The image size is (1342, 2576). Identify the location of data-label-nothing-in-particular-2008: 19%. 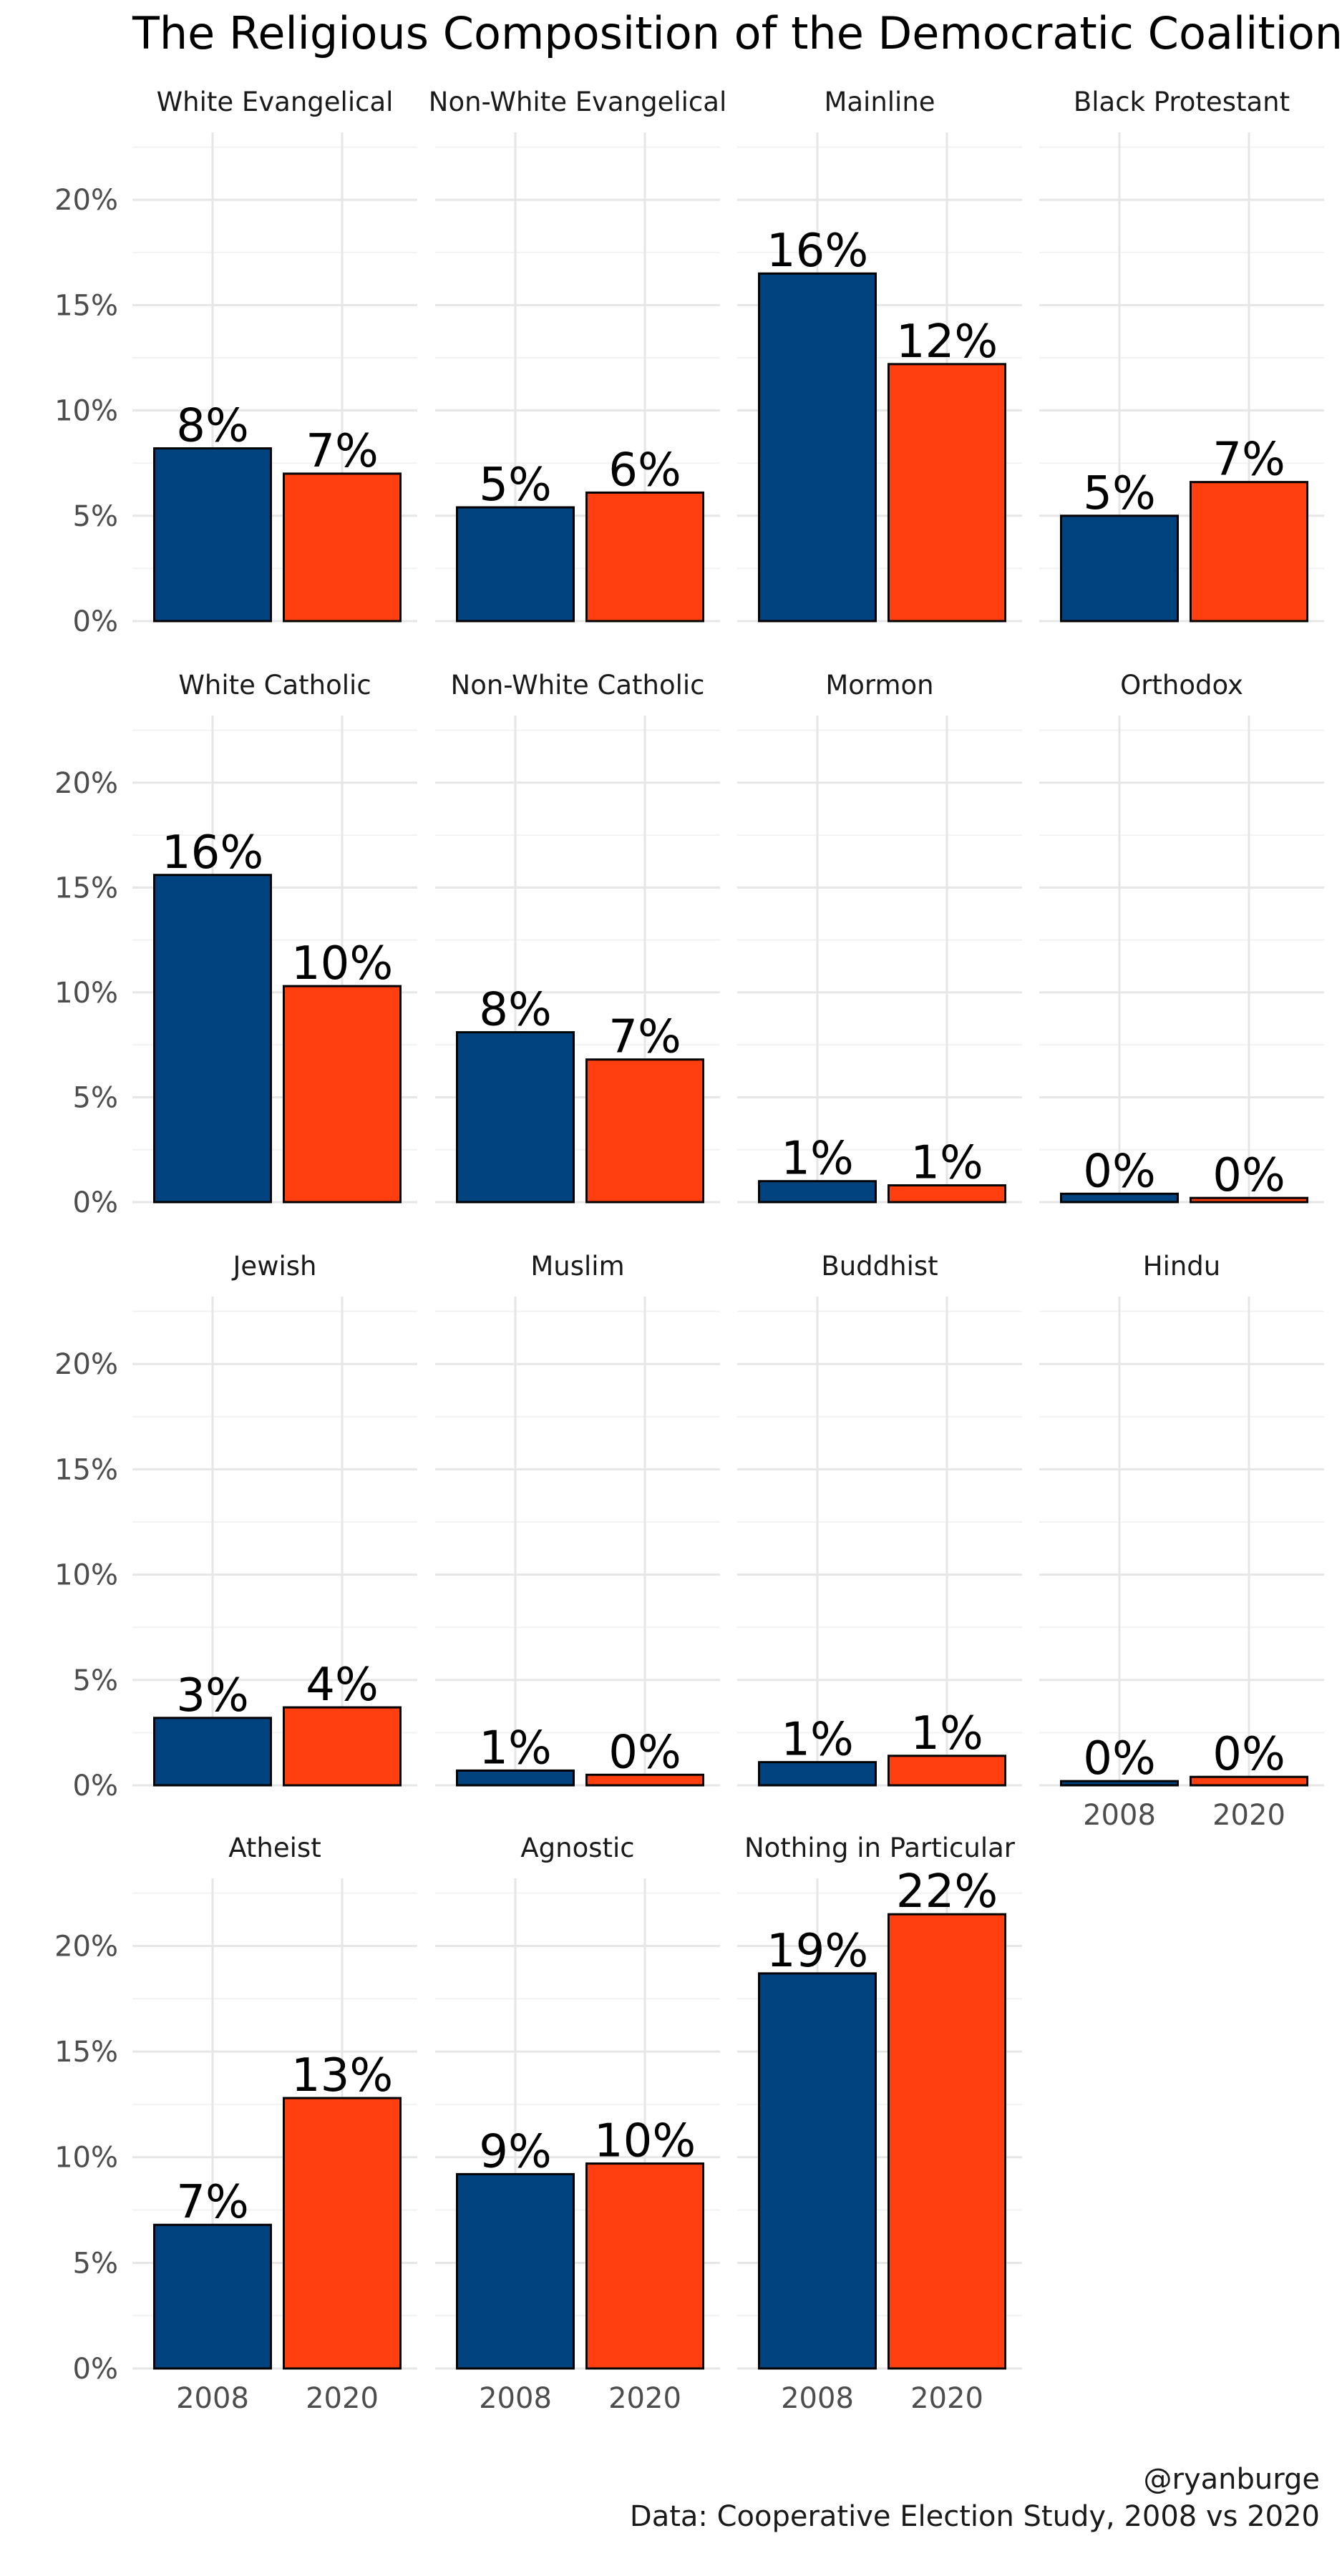
(818, 1951).